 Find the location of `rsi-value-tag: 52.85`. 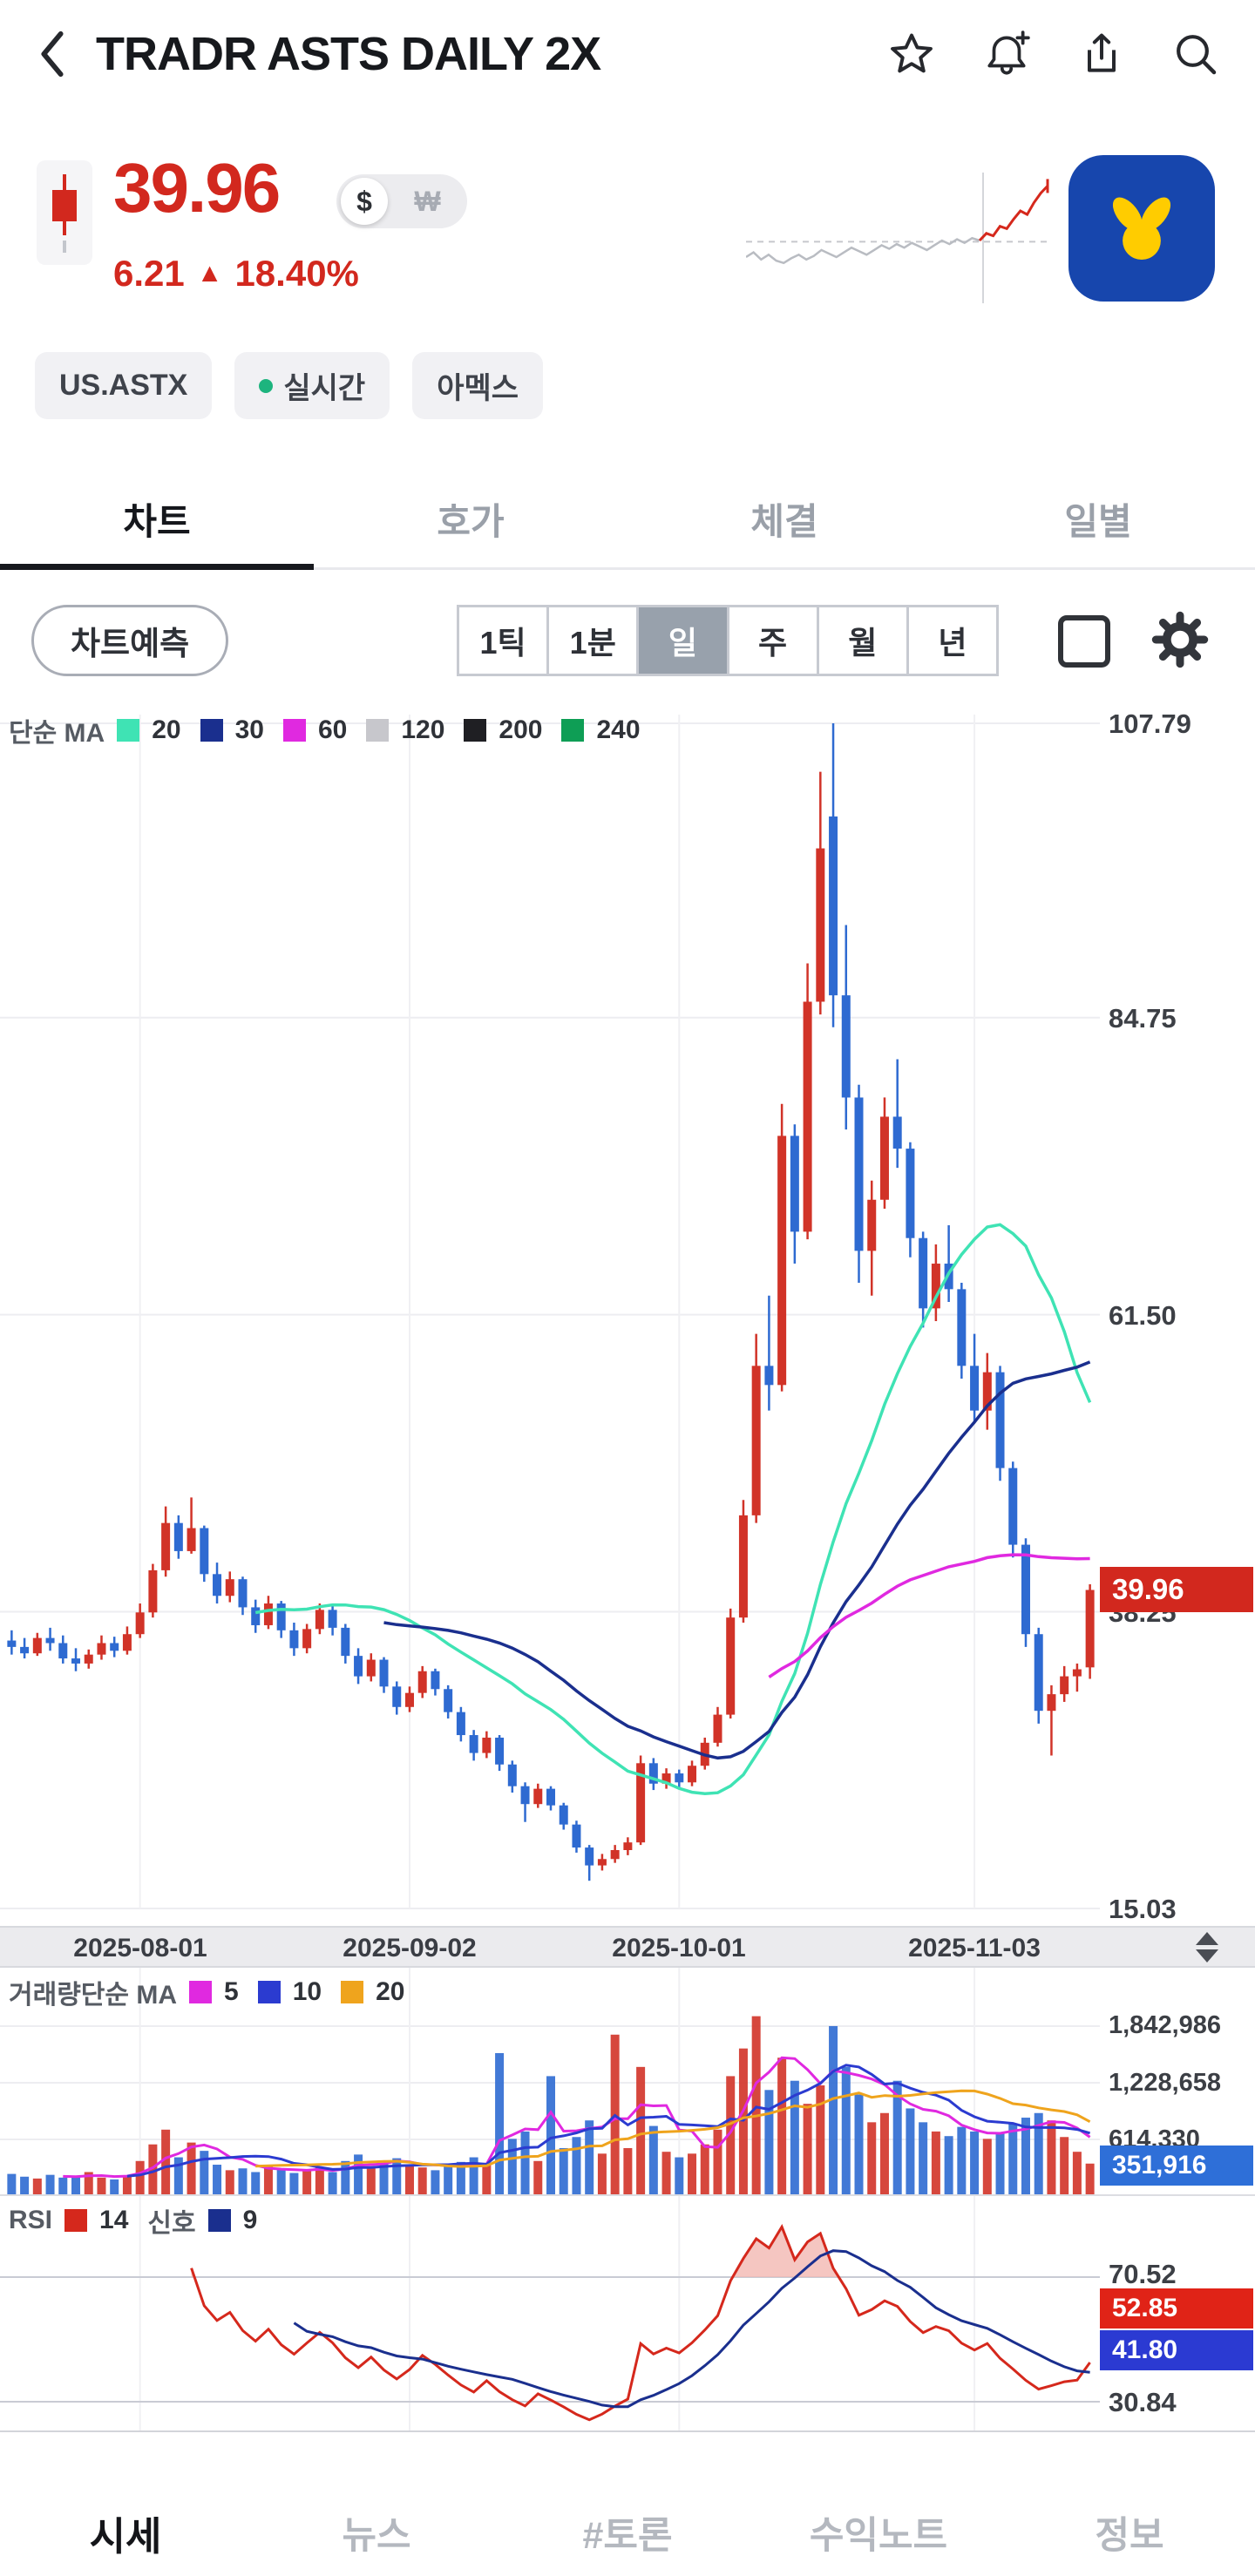

rsi-value-tag: 52.85 is located at coordinates (1176, 2309).